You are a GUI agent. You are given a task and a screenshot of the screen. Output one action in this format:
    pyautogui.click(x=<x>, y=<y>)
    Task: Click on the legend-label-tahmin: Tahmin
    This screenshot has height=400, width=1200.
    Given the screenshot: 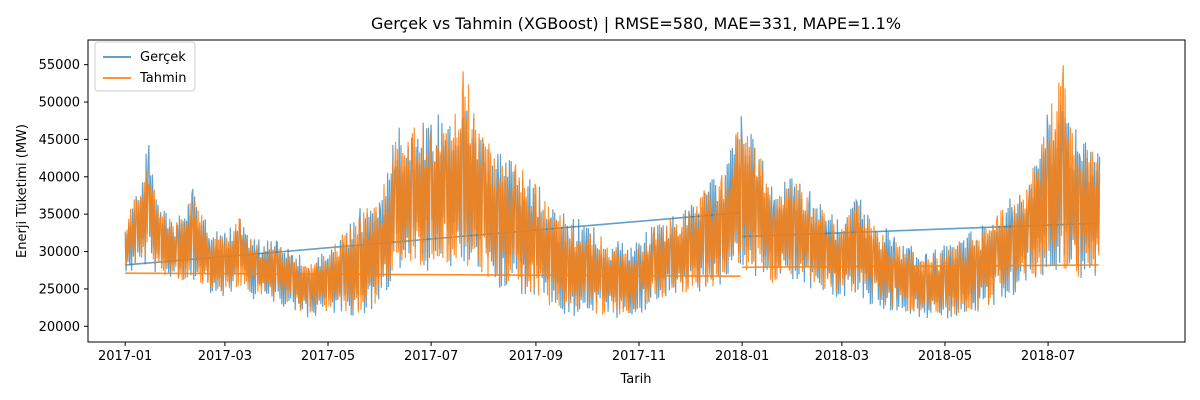 What is the action you would take?
    pyautogui.click(x=163, y=78)
    